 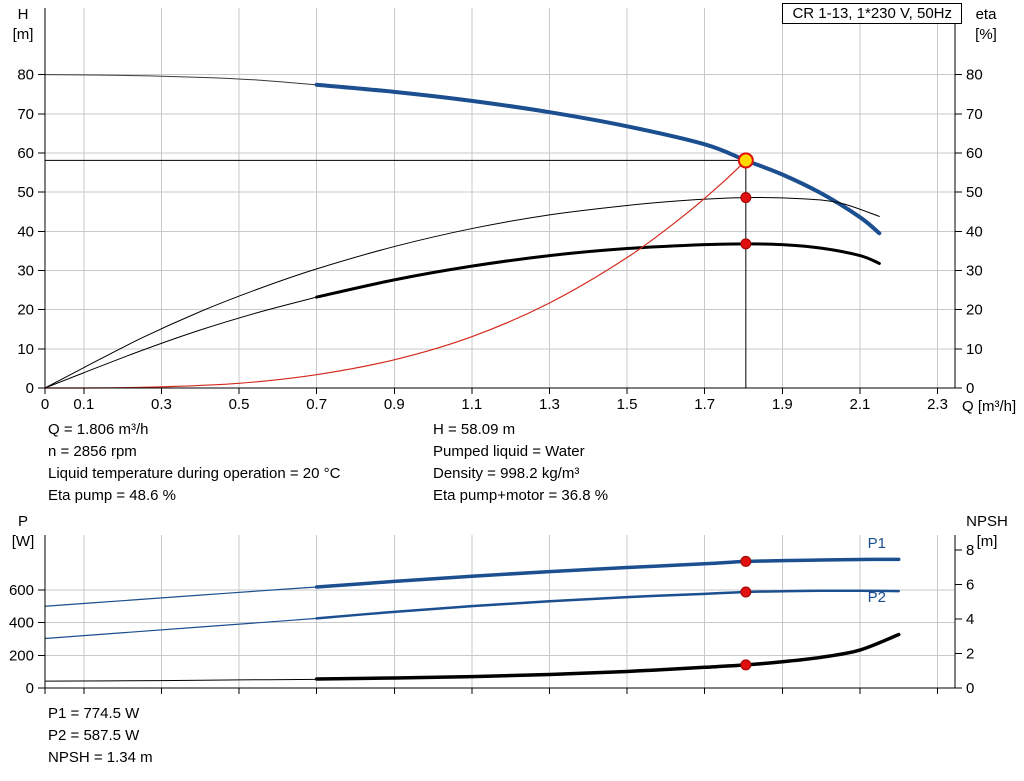 I want to click on q-axis-title: Q [m³/h], so click(x=989, y=406).